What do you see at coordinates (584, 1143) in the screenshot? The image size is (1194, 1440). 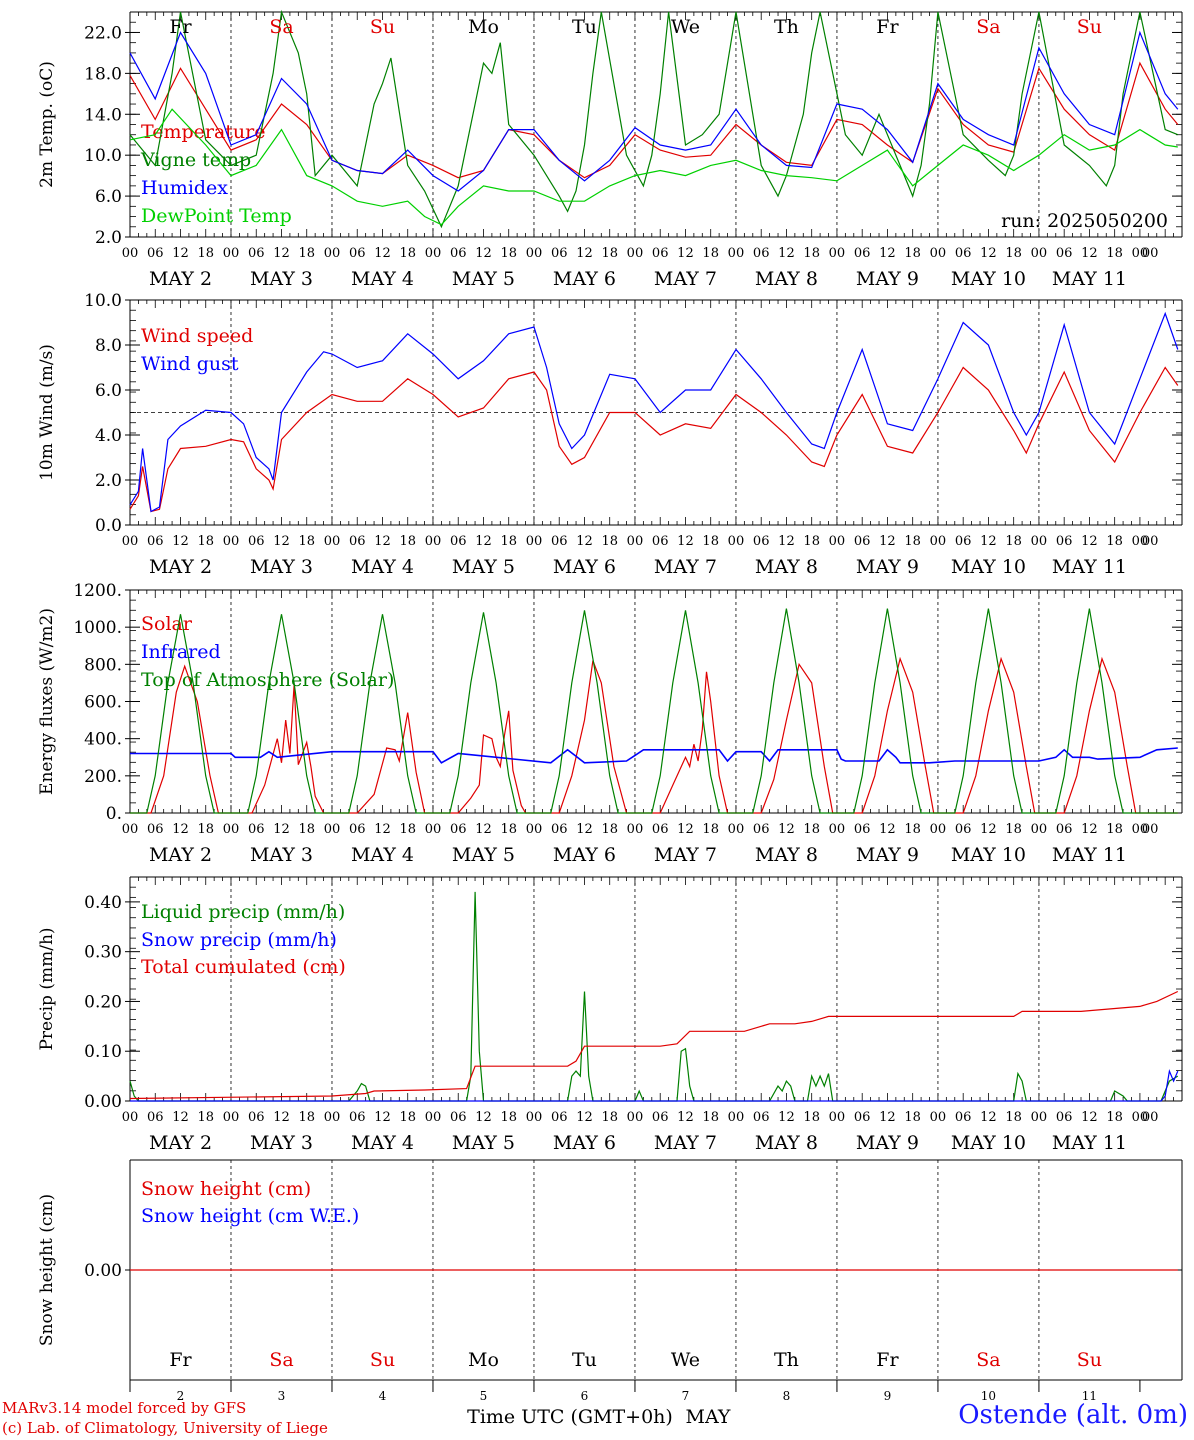 I see `x-date-label: MAY 6` at bounding box center [584, 1143].